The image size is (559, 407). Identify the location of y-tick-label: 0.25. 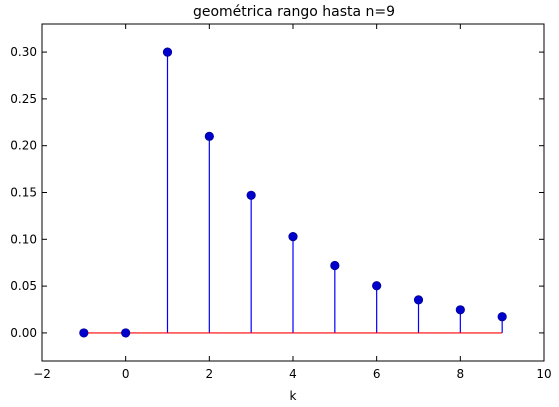
(23, 99).